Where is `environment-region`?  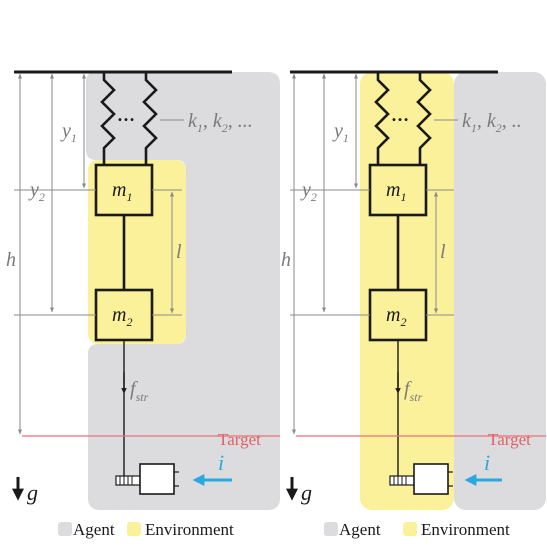 environment-region is located at coordinates (137, 252).